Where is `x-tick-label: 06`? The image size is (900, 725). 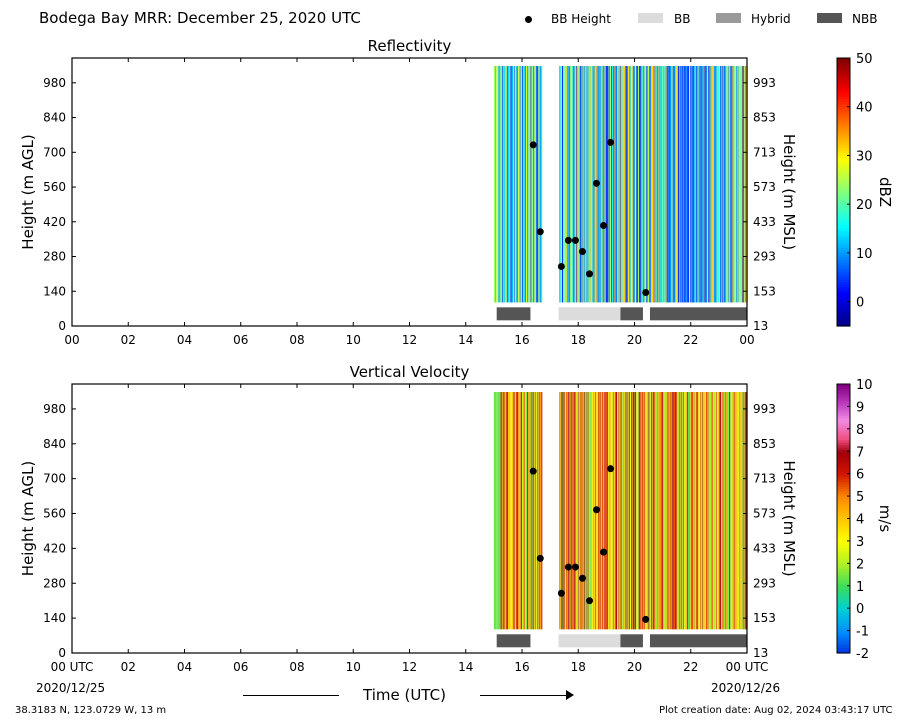 x-tick-label: 06 is located at coordinates (240, 667).